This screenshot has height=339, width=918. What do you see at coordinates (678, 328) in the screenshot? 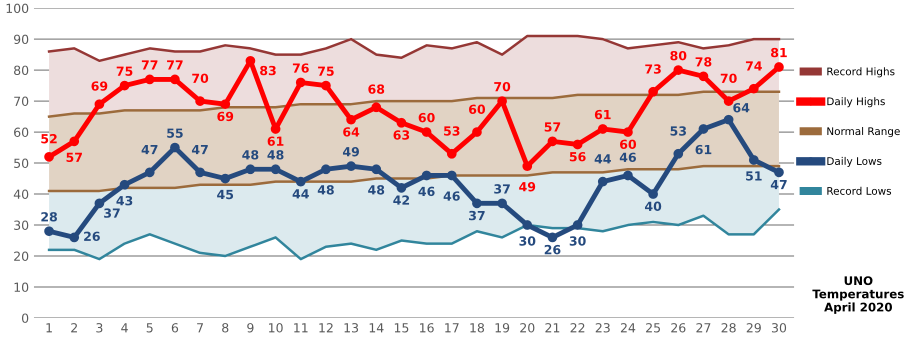
I see `x-tick-label: 26` at bounding box center [678, 328].